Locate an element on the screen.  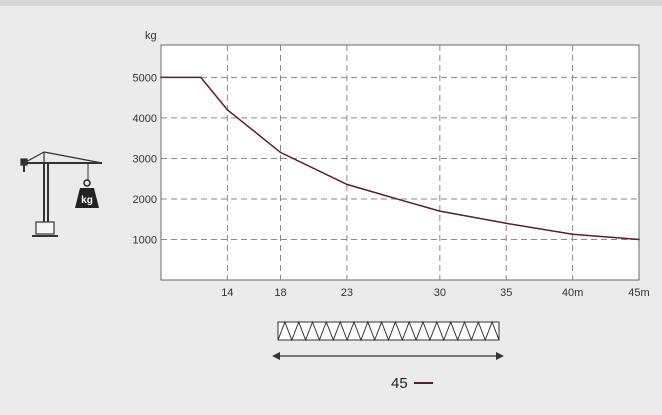
y-tick-label: 5000 is located at coordinates (145, 78).